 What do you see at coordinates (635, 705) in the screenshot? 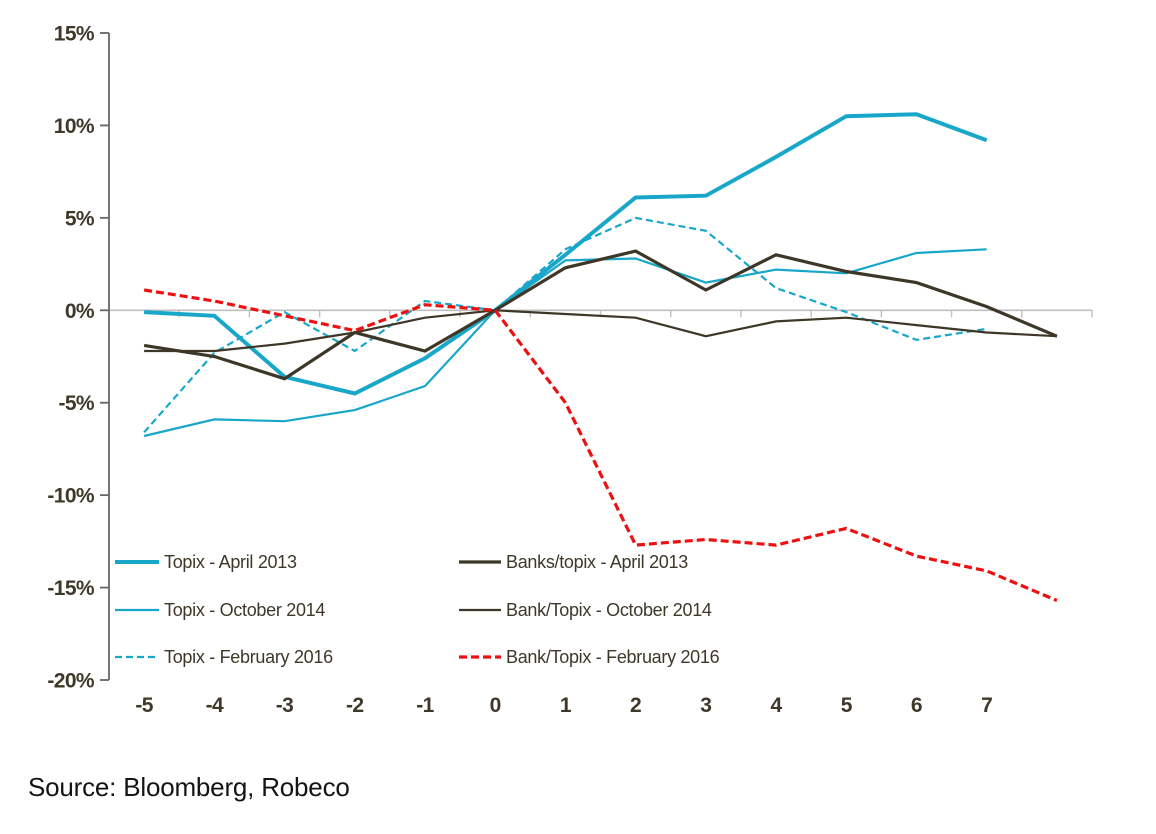
I see `x-tick-label: 2` at bounding box center [635, 705].